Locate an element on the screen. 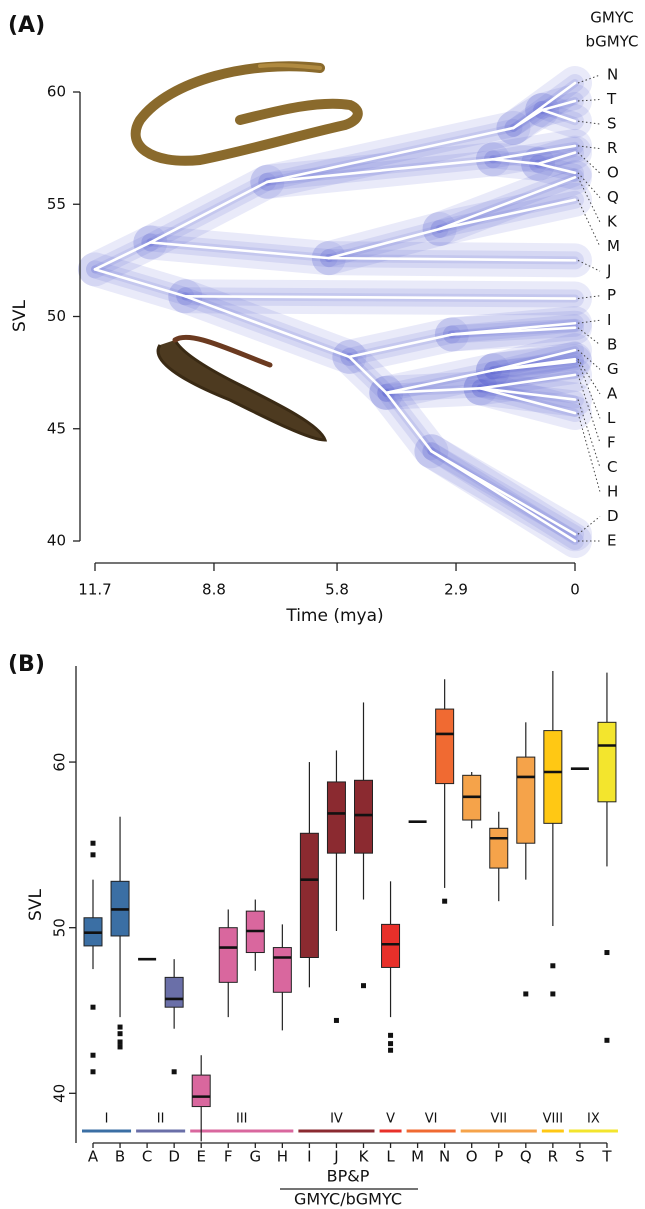  y-tick-label: 55 is located at coordinates (56, 204).